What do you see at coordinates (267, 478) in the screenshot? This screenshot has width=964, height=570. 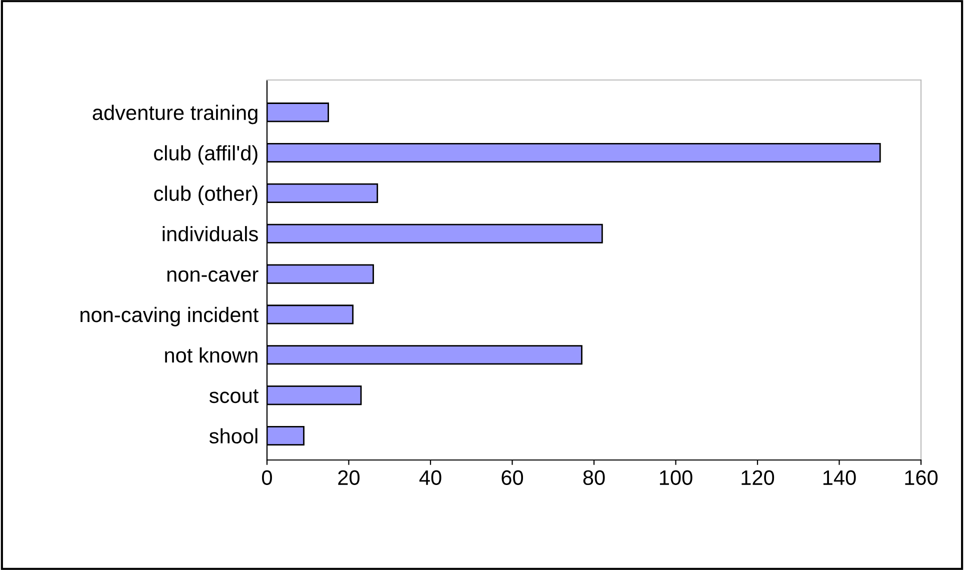 I see `x-tick-label: 0` at bounding box center [267, 478].